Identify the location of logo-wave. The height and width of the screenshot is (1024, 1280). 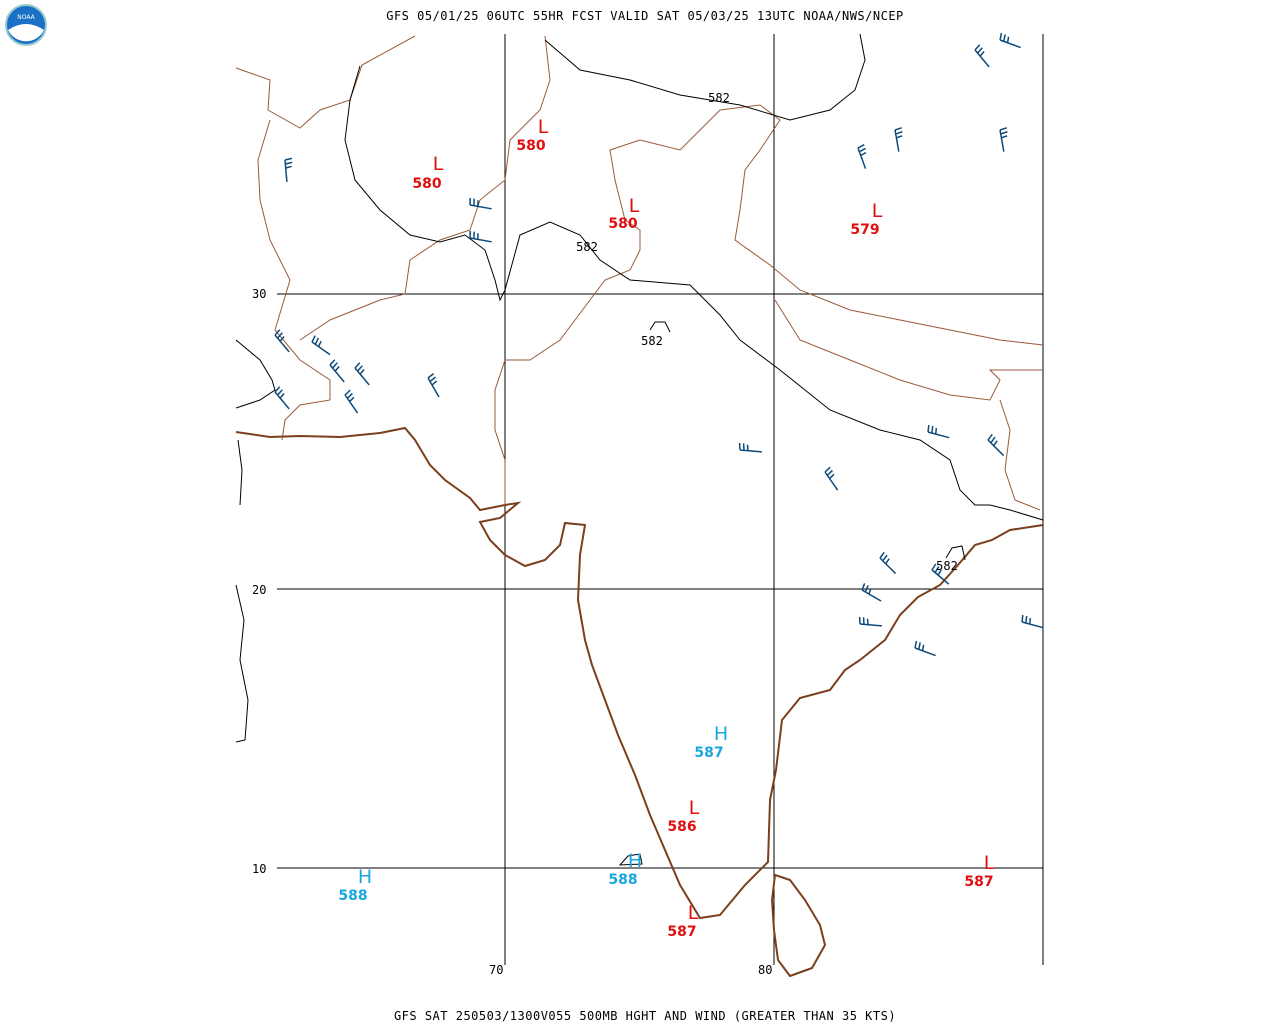
(26, 33).